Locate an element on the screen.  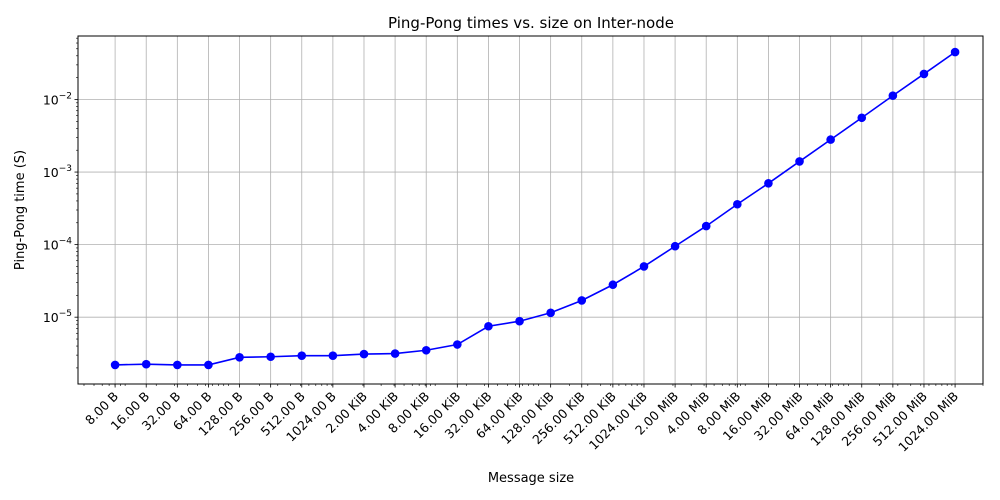
y-tick-label: 10⁻³ is located at coordinates (57, 172).